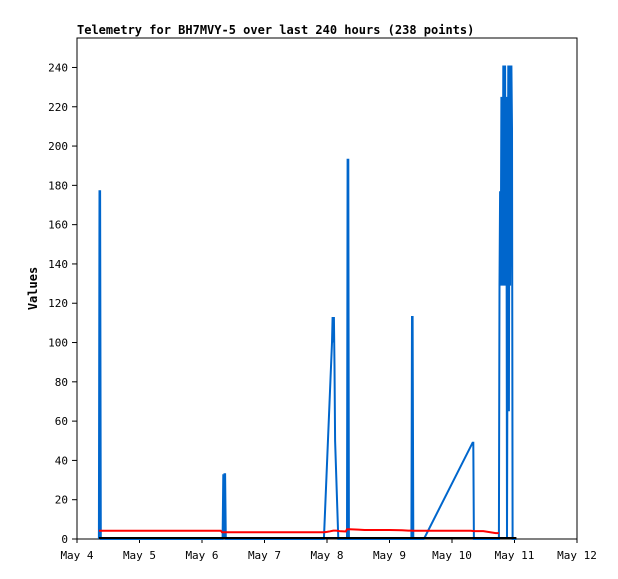  I want to click on y-tick-label: 120, so click(58, 303).